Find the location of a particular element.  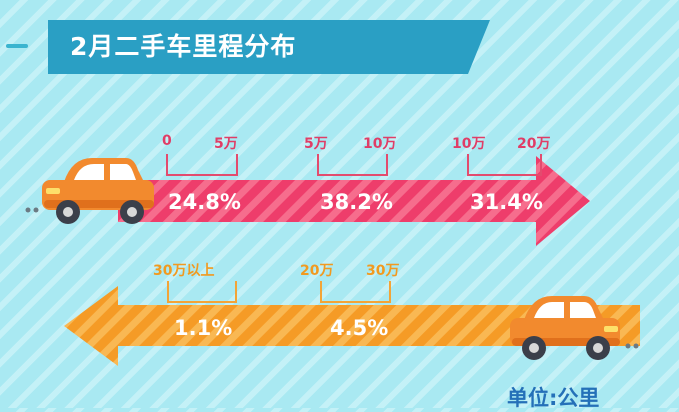

title-banner is located at coordinates (250, 47).